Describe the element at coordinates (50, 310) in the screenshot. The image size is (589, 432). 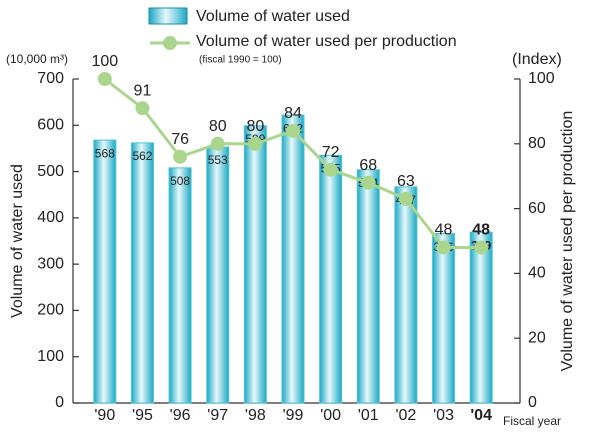
I see `y-tick-label: 200` at that location.